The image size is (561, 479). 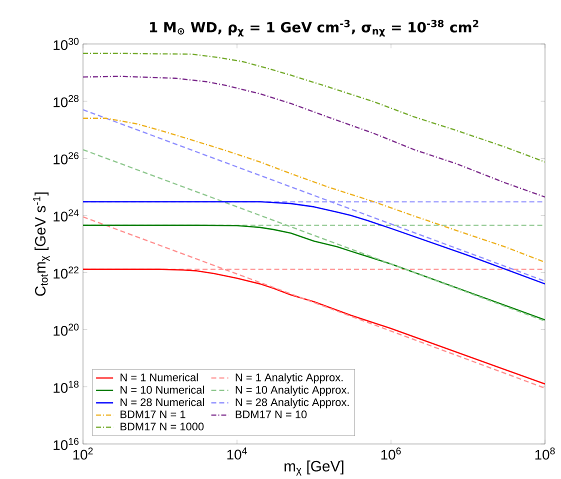 I want to click on y-tick-label: 10$^{30}$, so click(x=66, y=44).